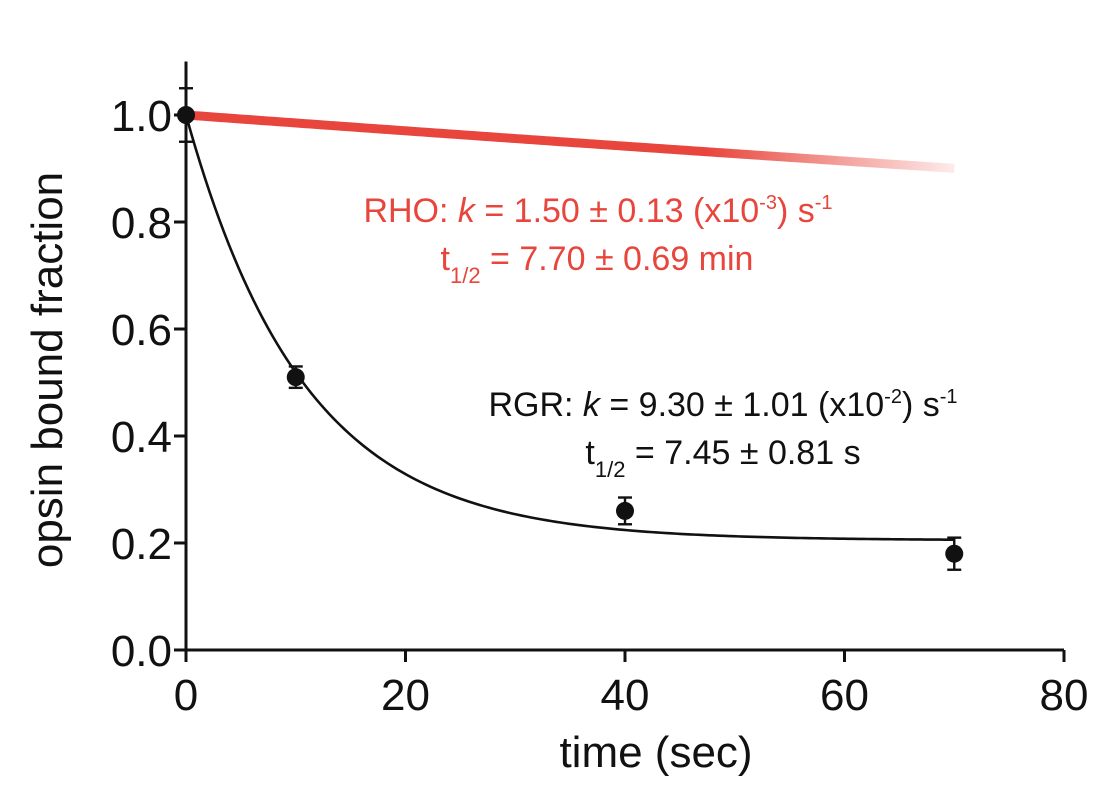 The height and width of the screenshot is (788, 1103). I want to click on rgr-k-unit: ) s, so click(921, 405).